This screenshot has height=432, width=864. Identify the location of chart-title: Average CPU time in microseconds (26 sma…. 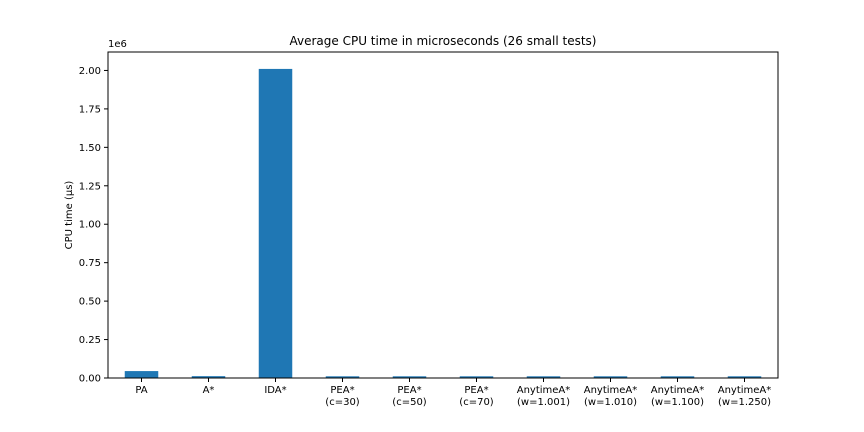
(442, 41).